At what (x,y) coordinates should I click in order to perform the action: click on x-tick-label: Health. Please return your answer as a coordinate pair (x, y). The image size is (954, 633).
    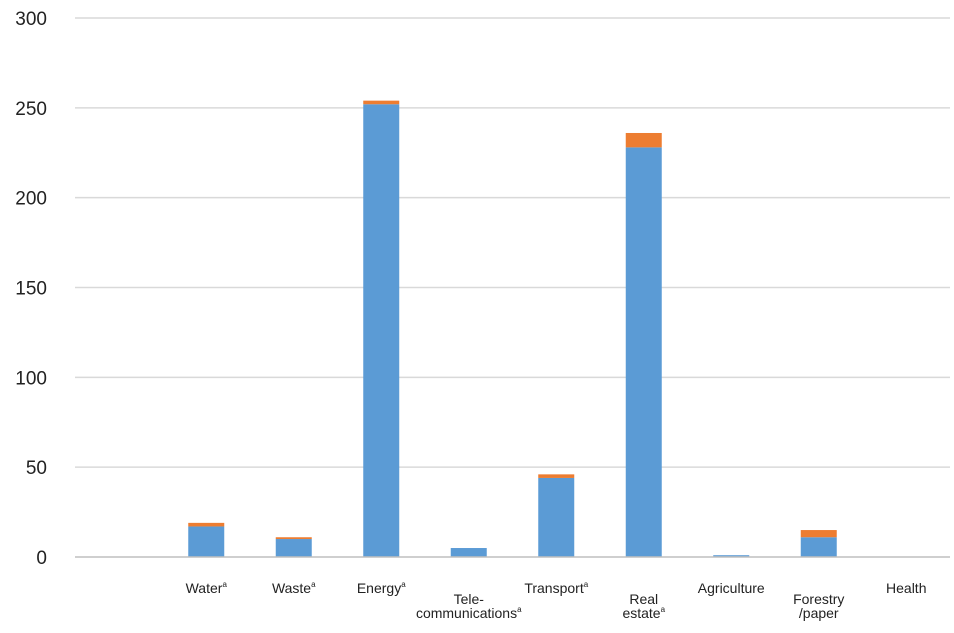
    Looking at the image, I should click on (906, 588).